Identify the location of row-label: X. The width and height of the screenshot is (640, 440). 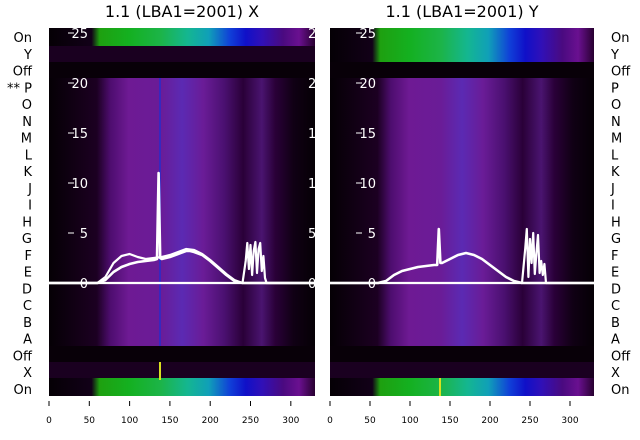
(615, 373).